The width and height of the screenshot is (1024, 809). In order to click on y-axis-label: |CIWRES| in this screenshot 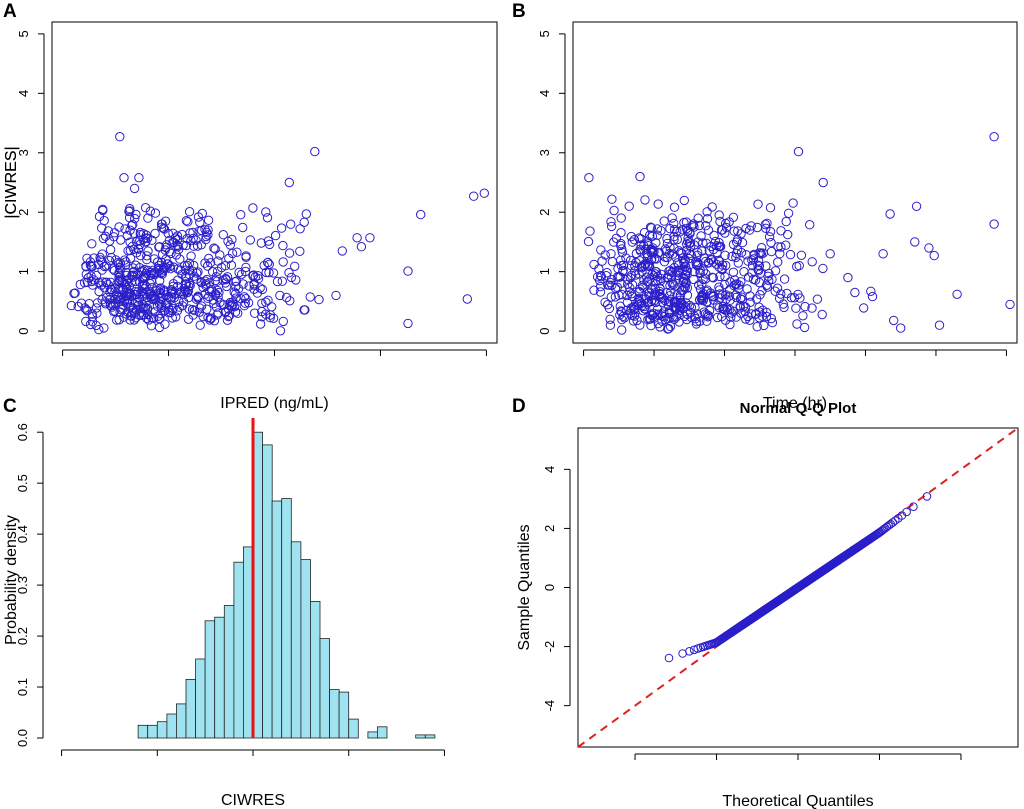, I will do `click(11, 182)`.